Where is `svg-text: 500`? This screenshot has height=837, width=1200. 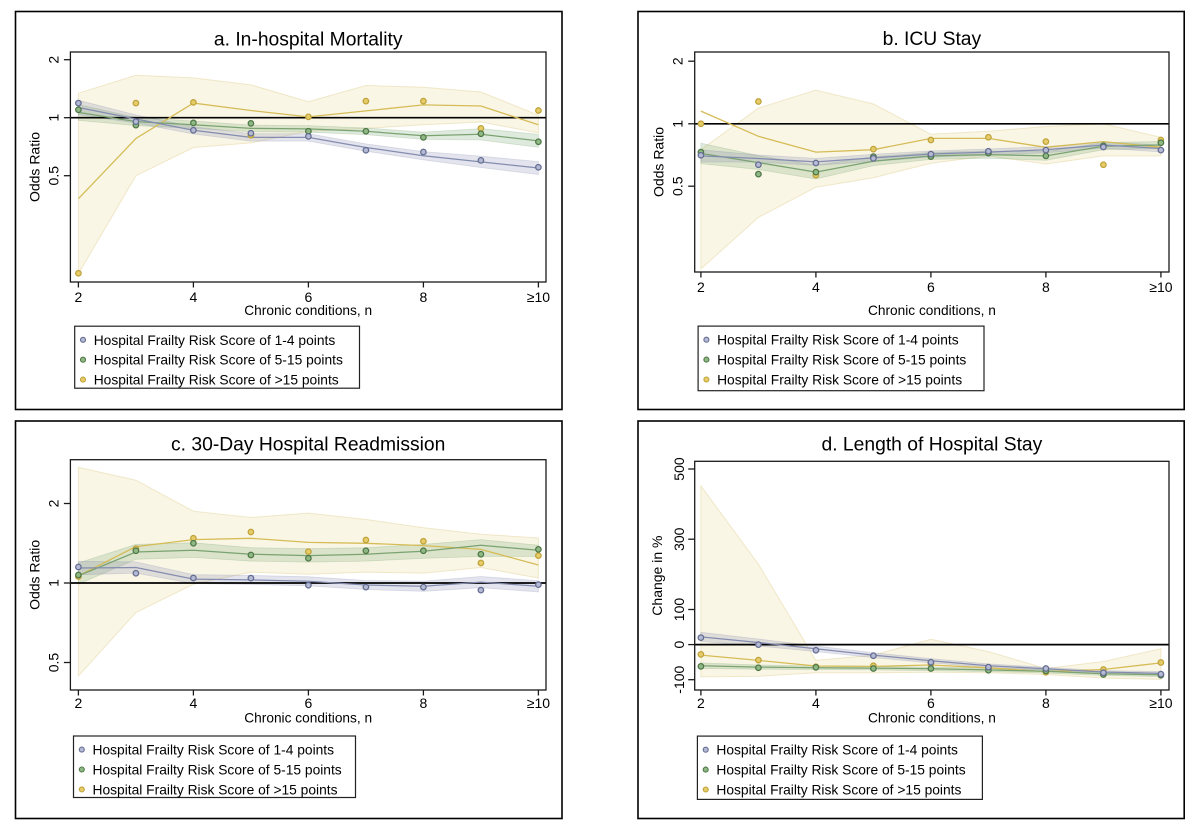 svg-text: 500 is located at coordinates (679, 469).